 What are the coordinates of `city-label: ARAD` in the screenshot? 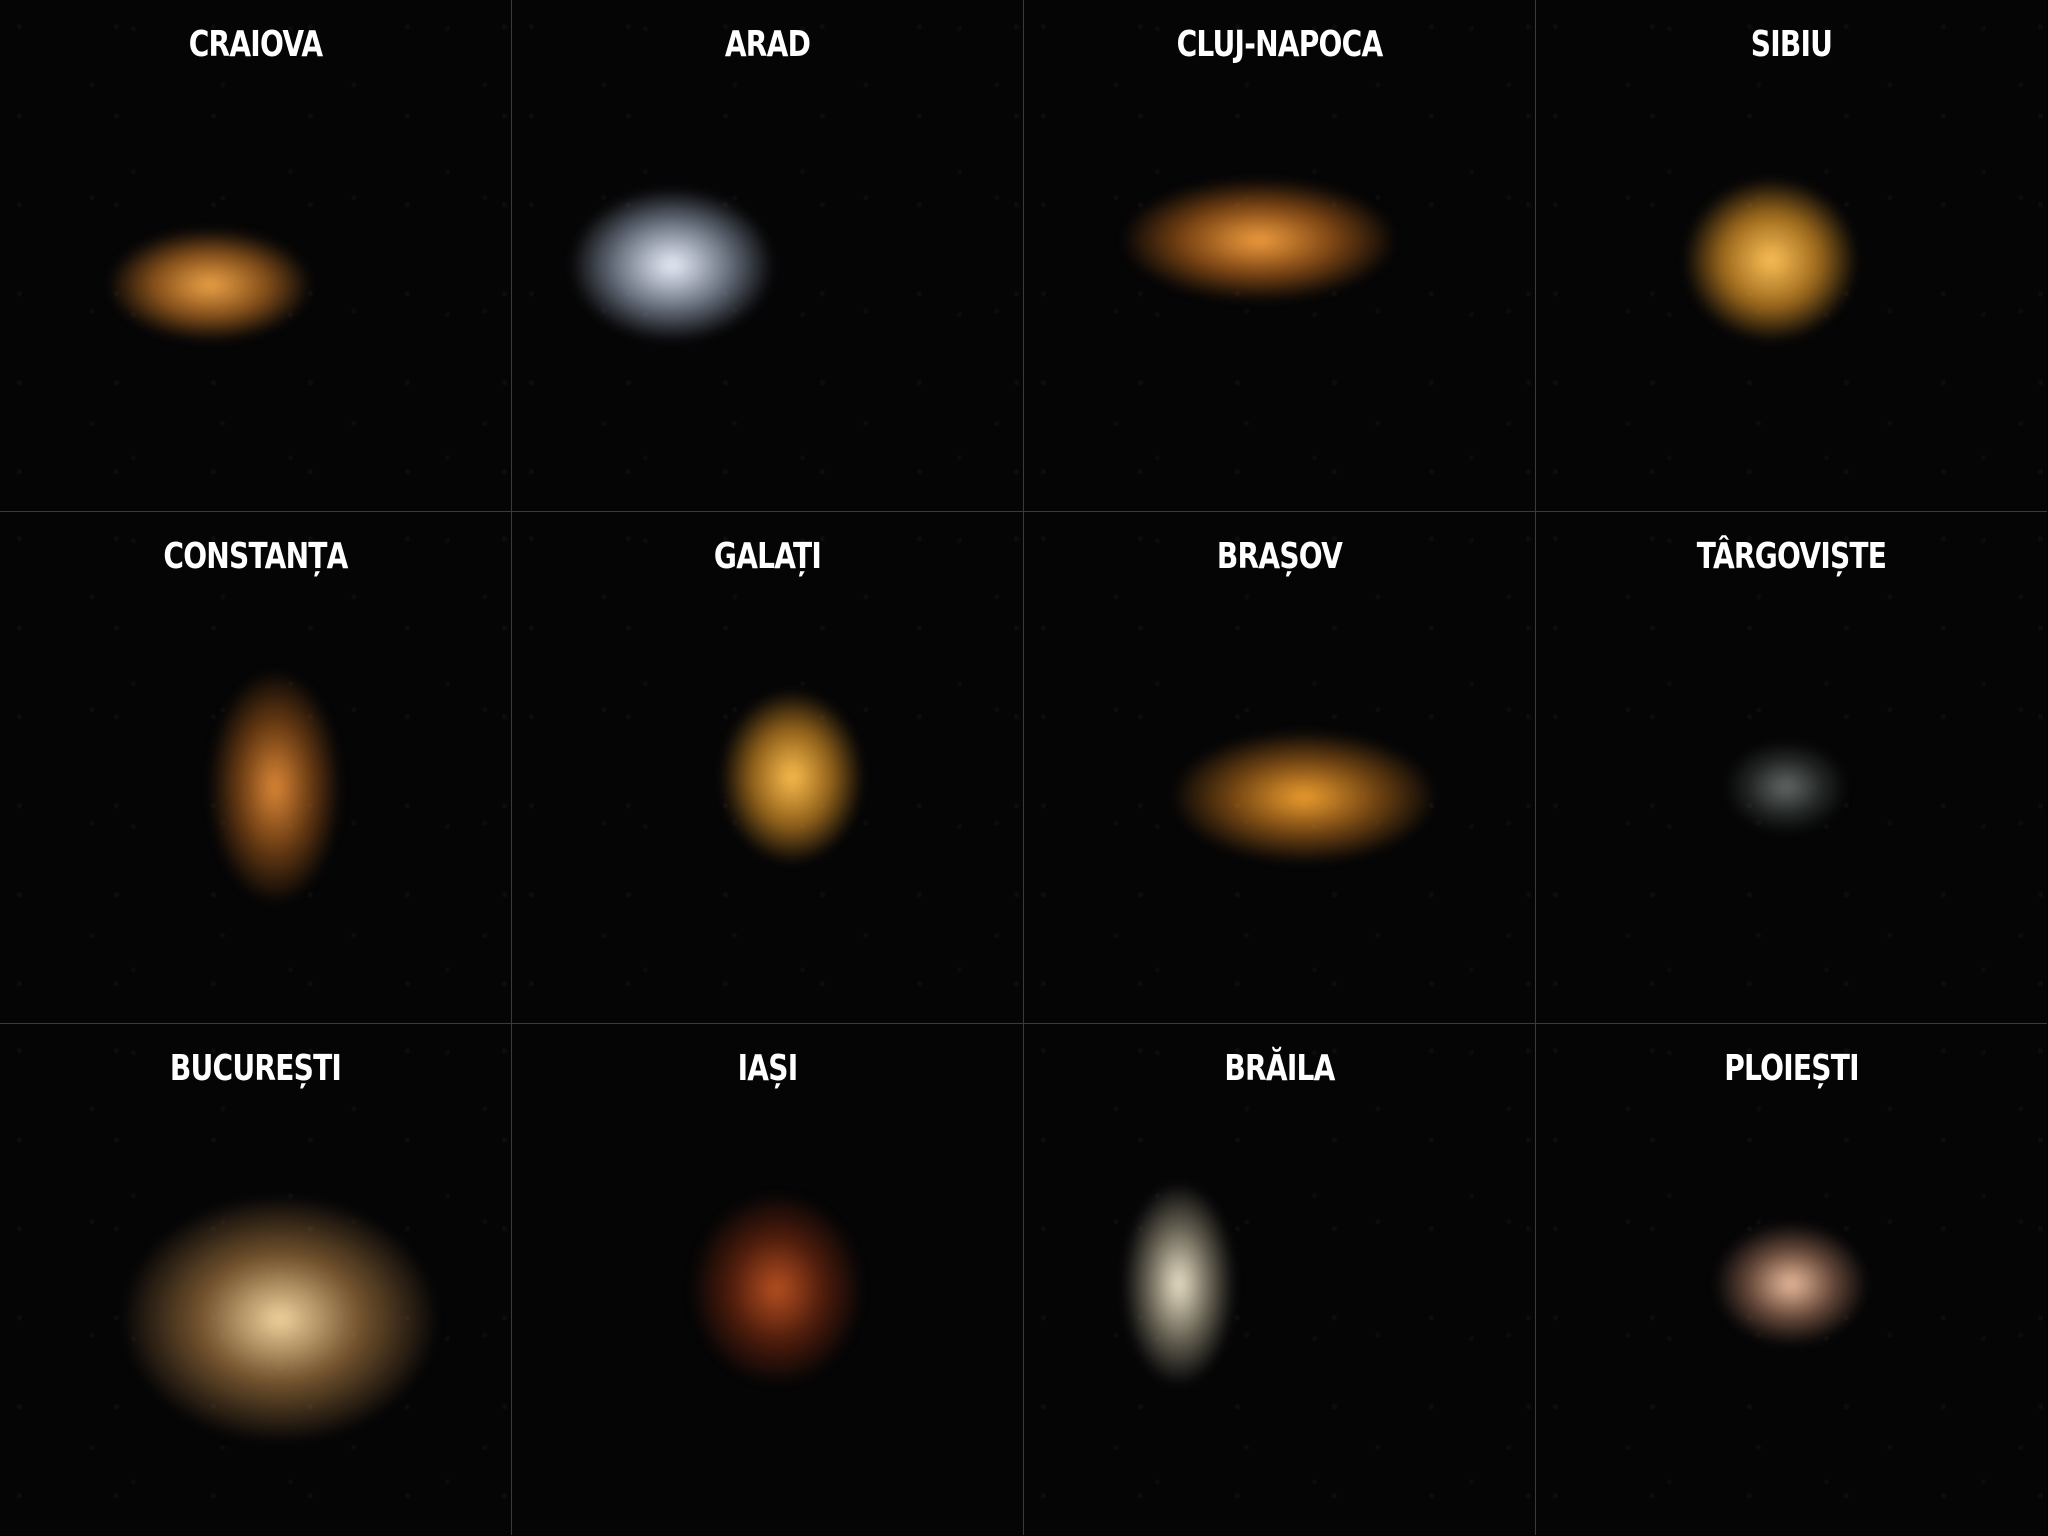 It's located at (767, 44).